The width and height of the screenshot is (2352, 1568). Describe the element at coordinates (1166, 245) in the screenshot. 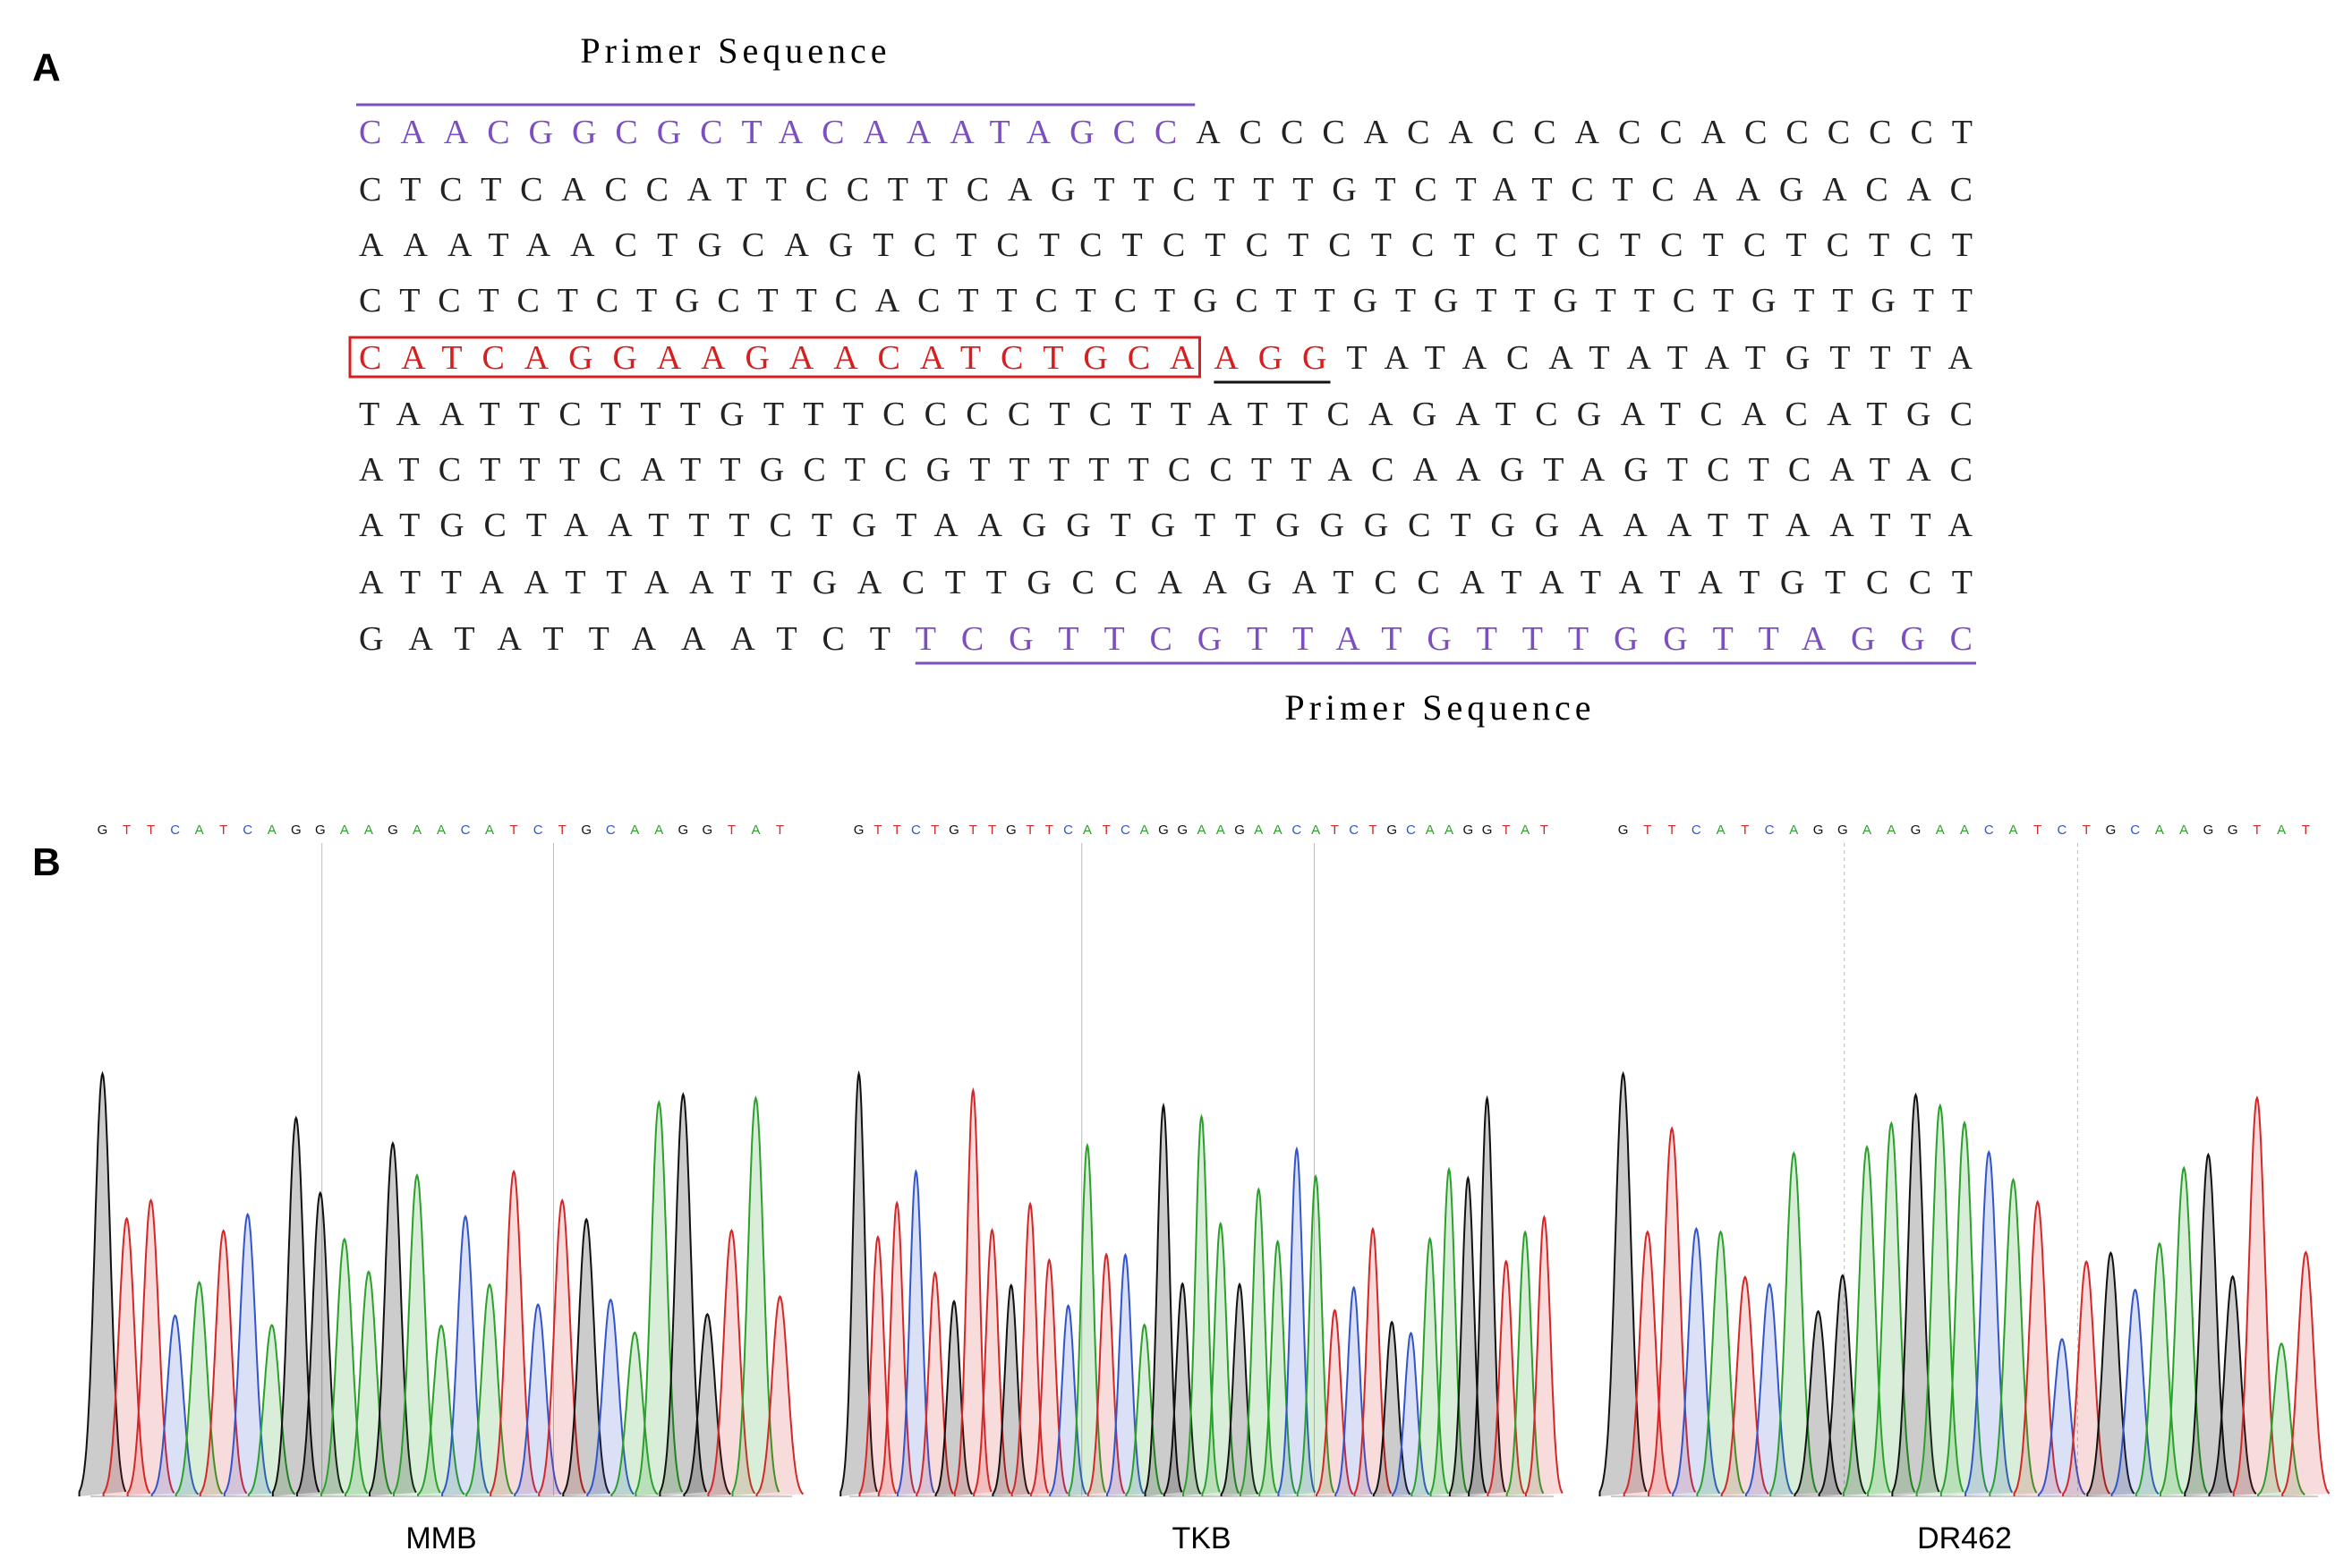

I see `sequence-line: AAATAACTGCAGTCTCTCTCTCTCTCTCTCTCTCTCTCT` at that location.